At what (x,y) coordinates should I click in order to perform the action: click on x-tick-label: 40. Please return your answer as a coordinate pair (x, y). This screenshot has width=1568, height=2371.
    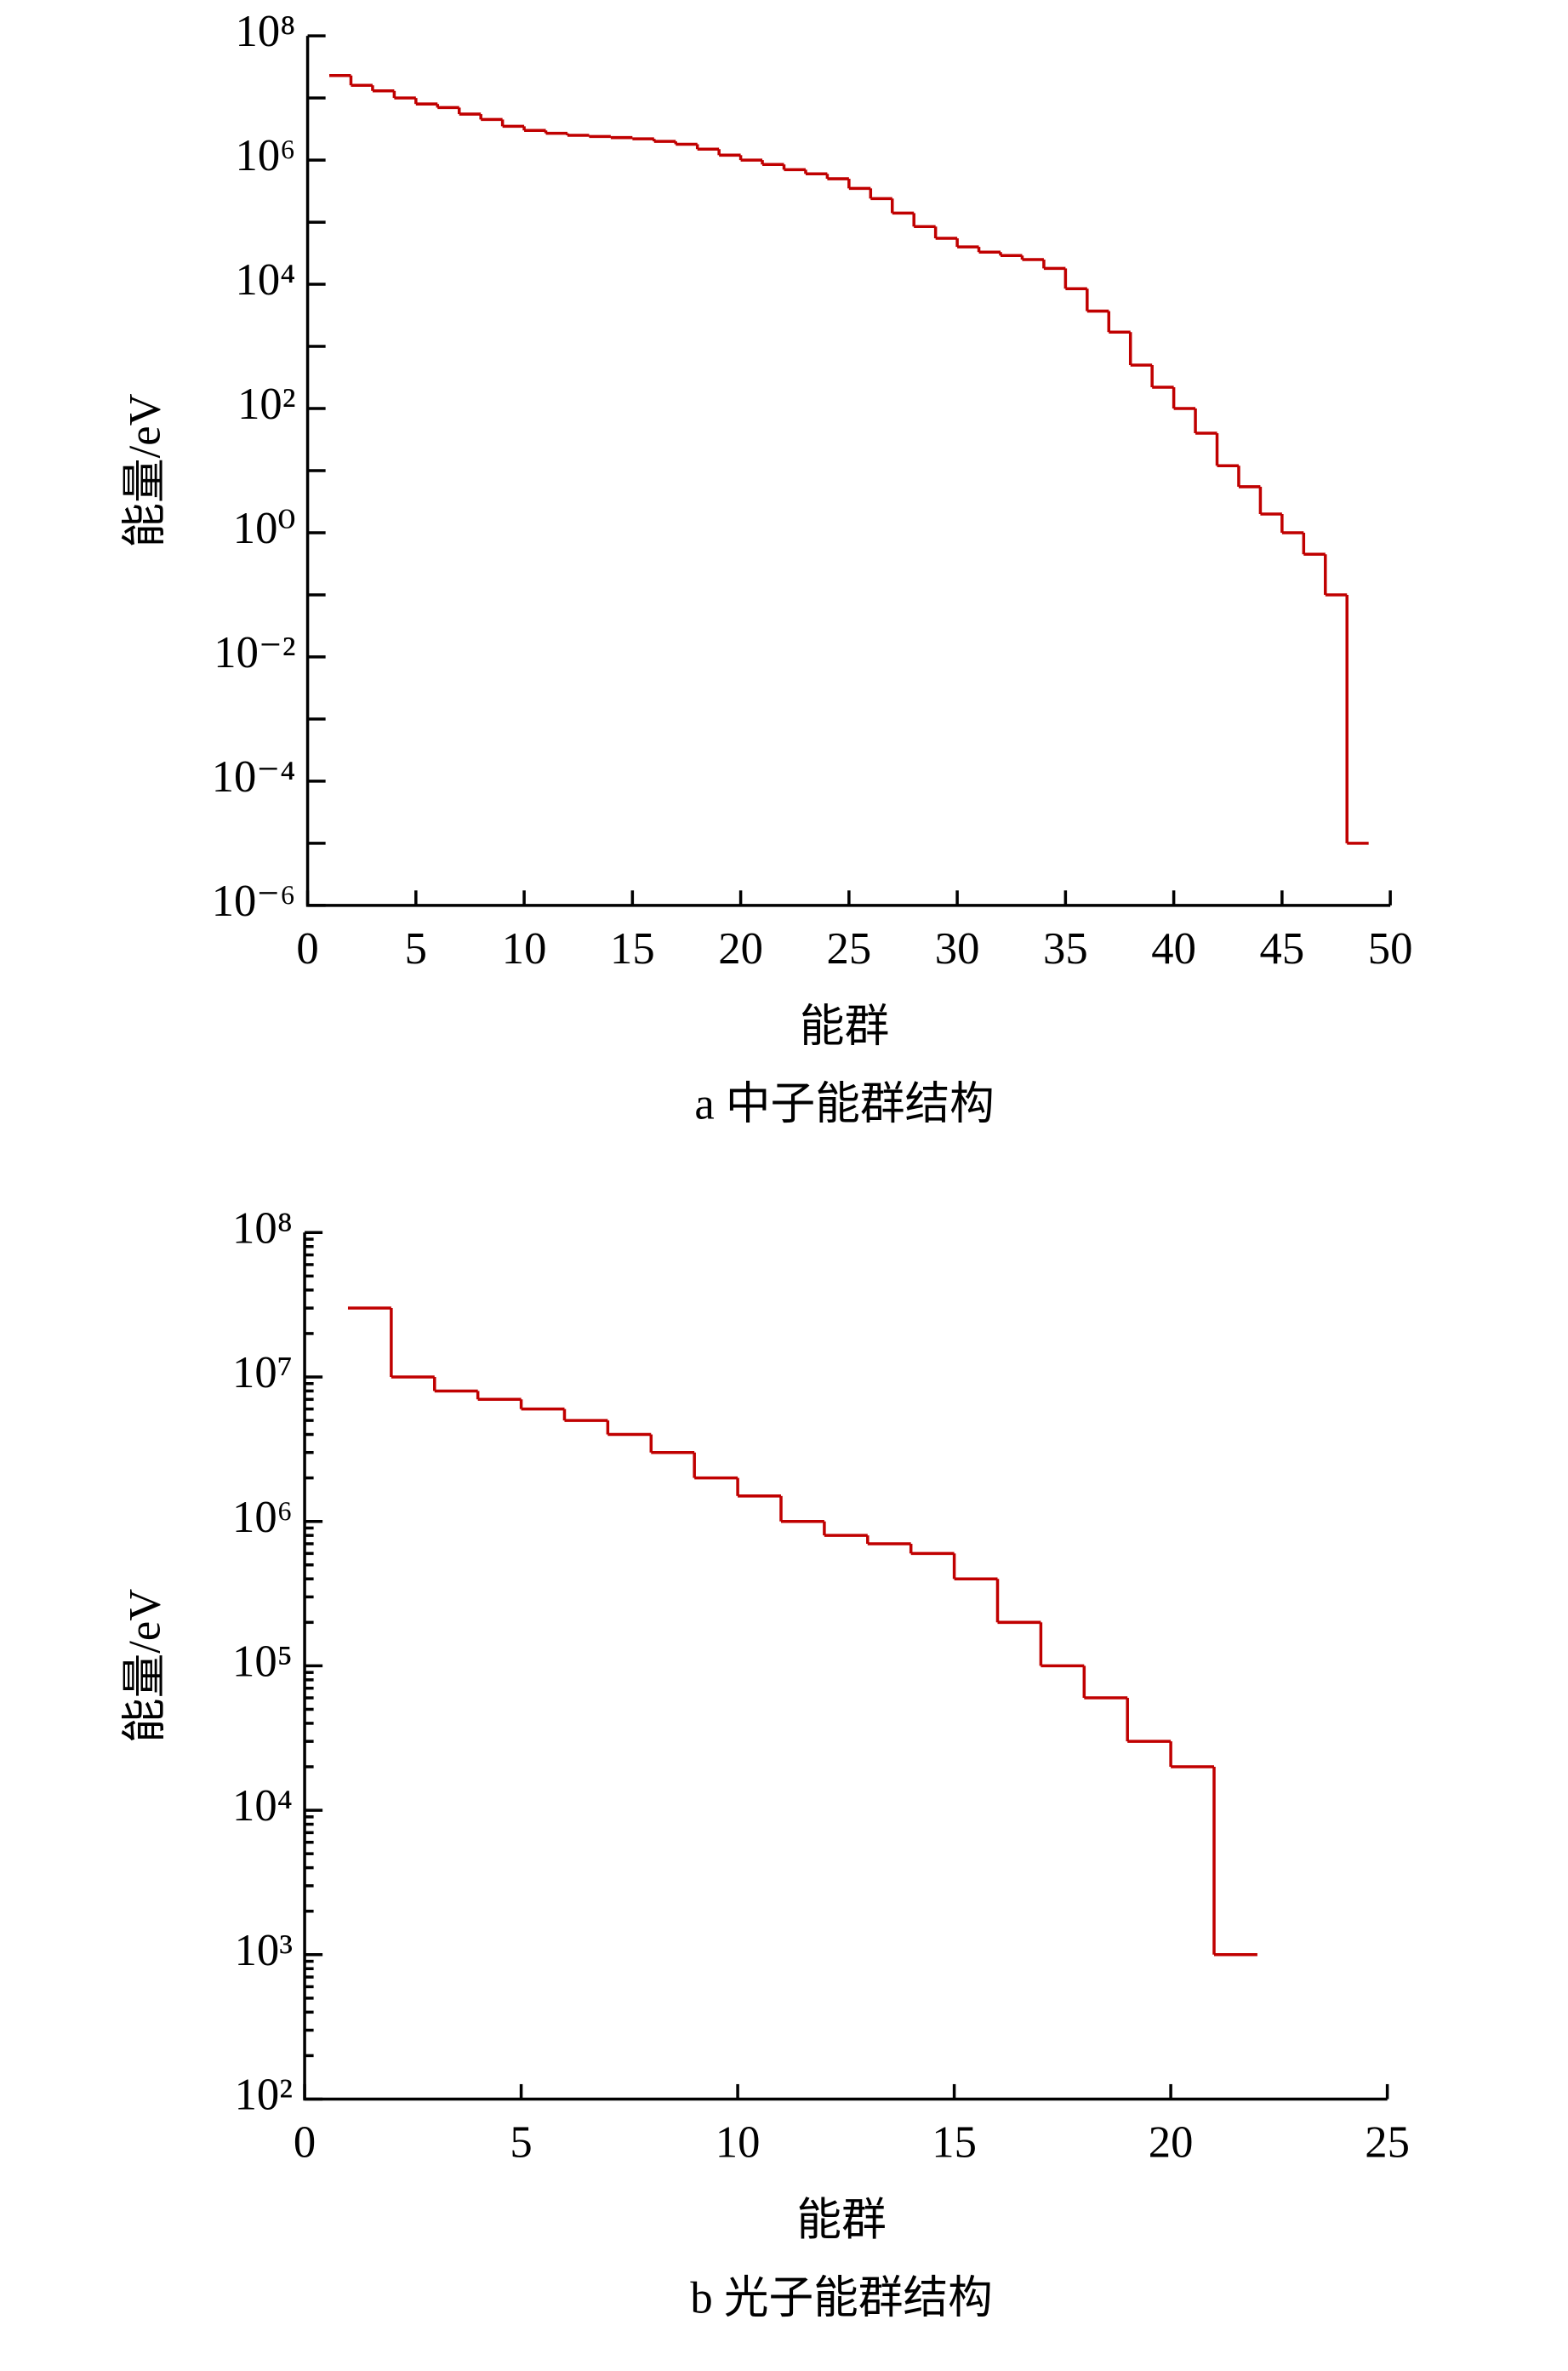
    Looking at the image, I should click on (1173, 949).